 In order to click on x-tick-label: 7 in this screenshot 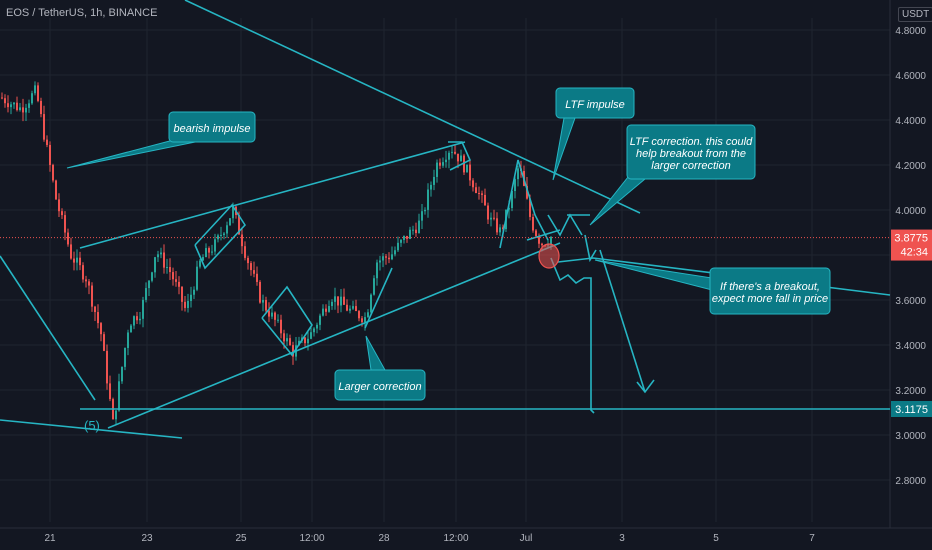, I will do `click(812, 538)`.